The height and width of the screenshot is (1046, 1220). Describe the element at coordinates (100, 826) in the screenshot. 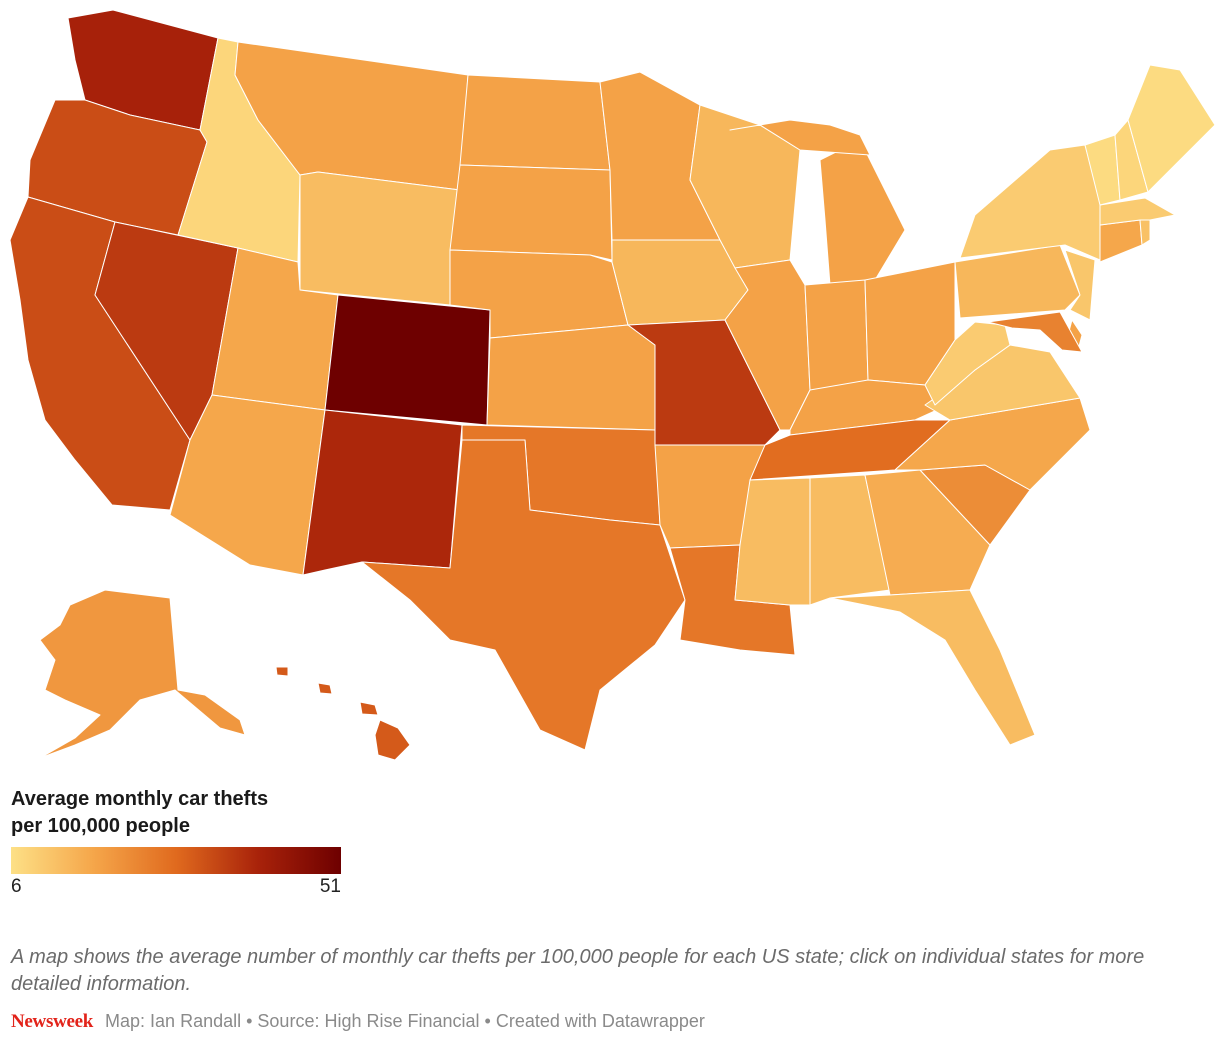

I see `legend-title-line2: per 100,000 people` at that location.